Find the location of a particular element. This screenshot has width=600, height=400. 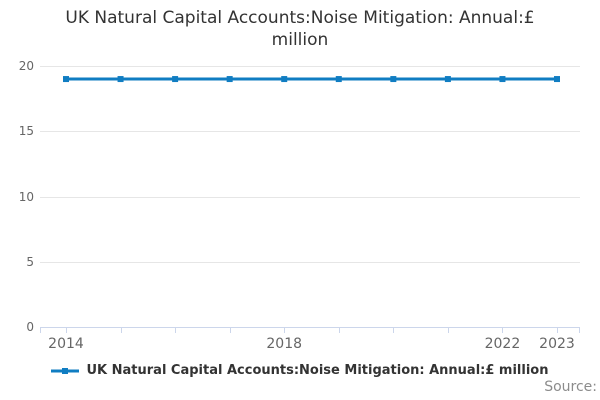

y-tick-label: 5 is located at coordinates (30, 262).